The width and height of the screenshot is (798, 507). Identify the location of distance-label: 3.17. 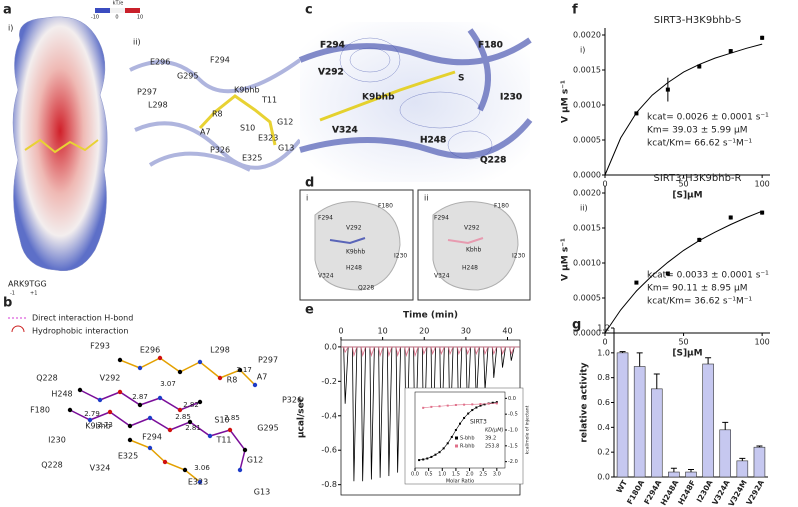
(244, 370).